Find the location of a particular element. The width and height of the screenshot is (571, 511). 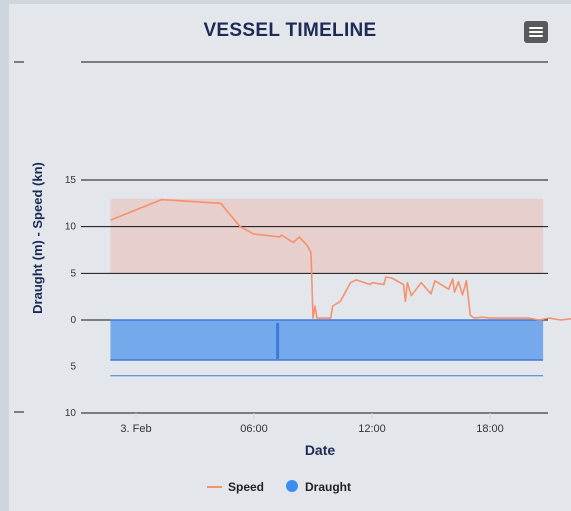

x-axis-title: Date is located at coordinates (320, 450).